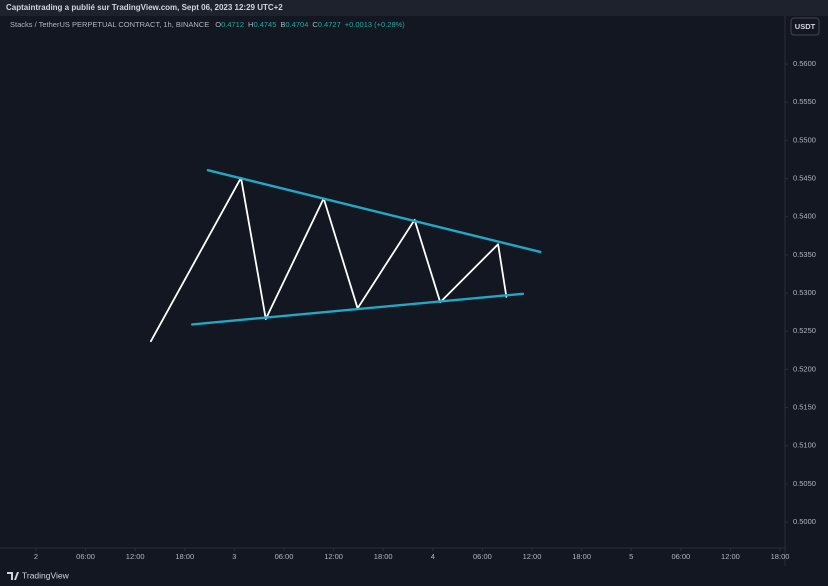 This screenshot has width=828, height=586. What do you see at coordinates (804, 101) in the screenshot?
I see `y-tick-label: 0.5550` at bounding box center [804, 101].